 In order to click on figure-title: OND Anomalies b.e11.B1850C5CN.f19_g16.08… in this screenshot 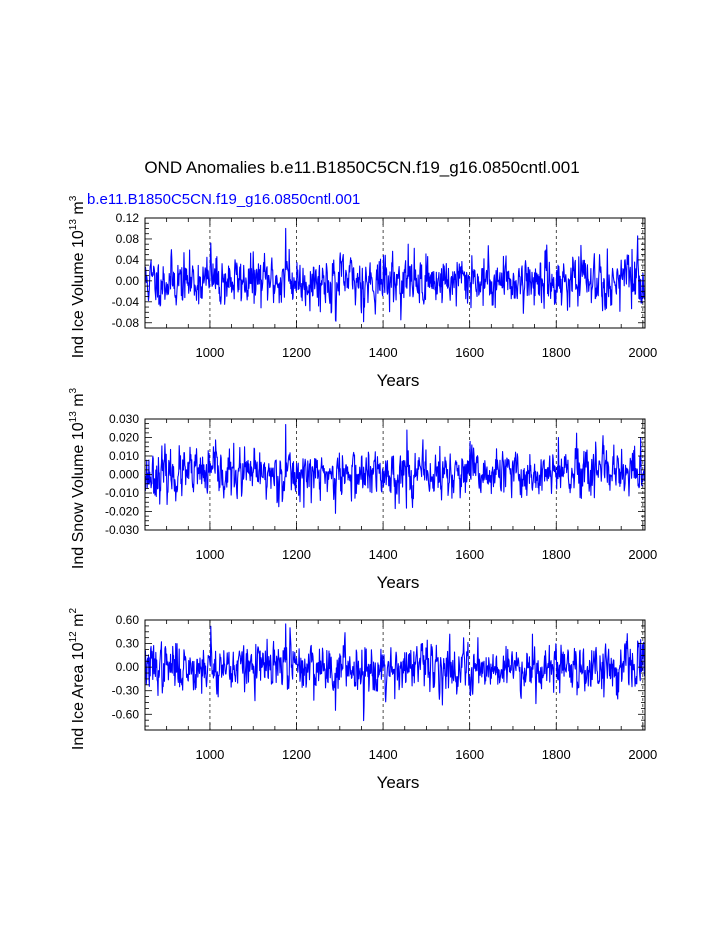, I will do `click(361, 167)`.